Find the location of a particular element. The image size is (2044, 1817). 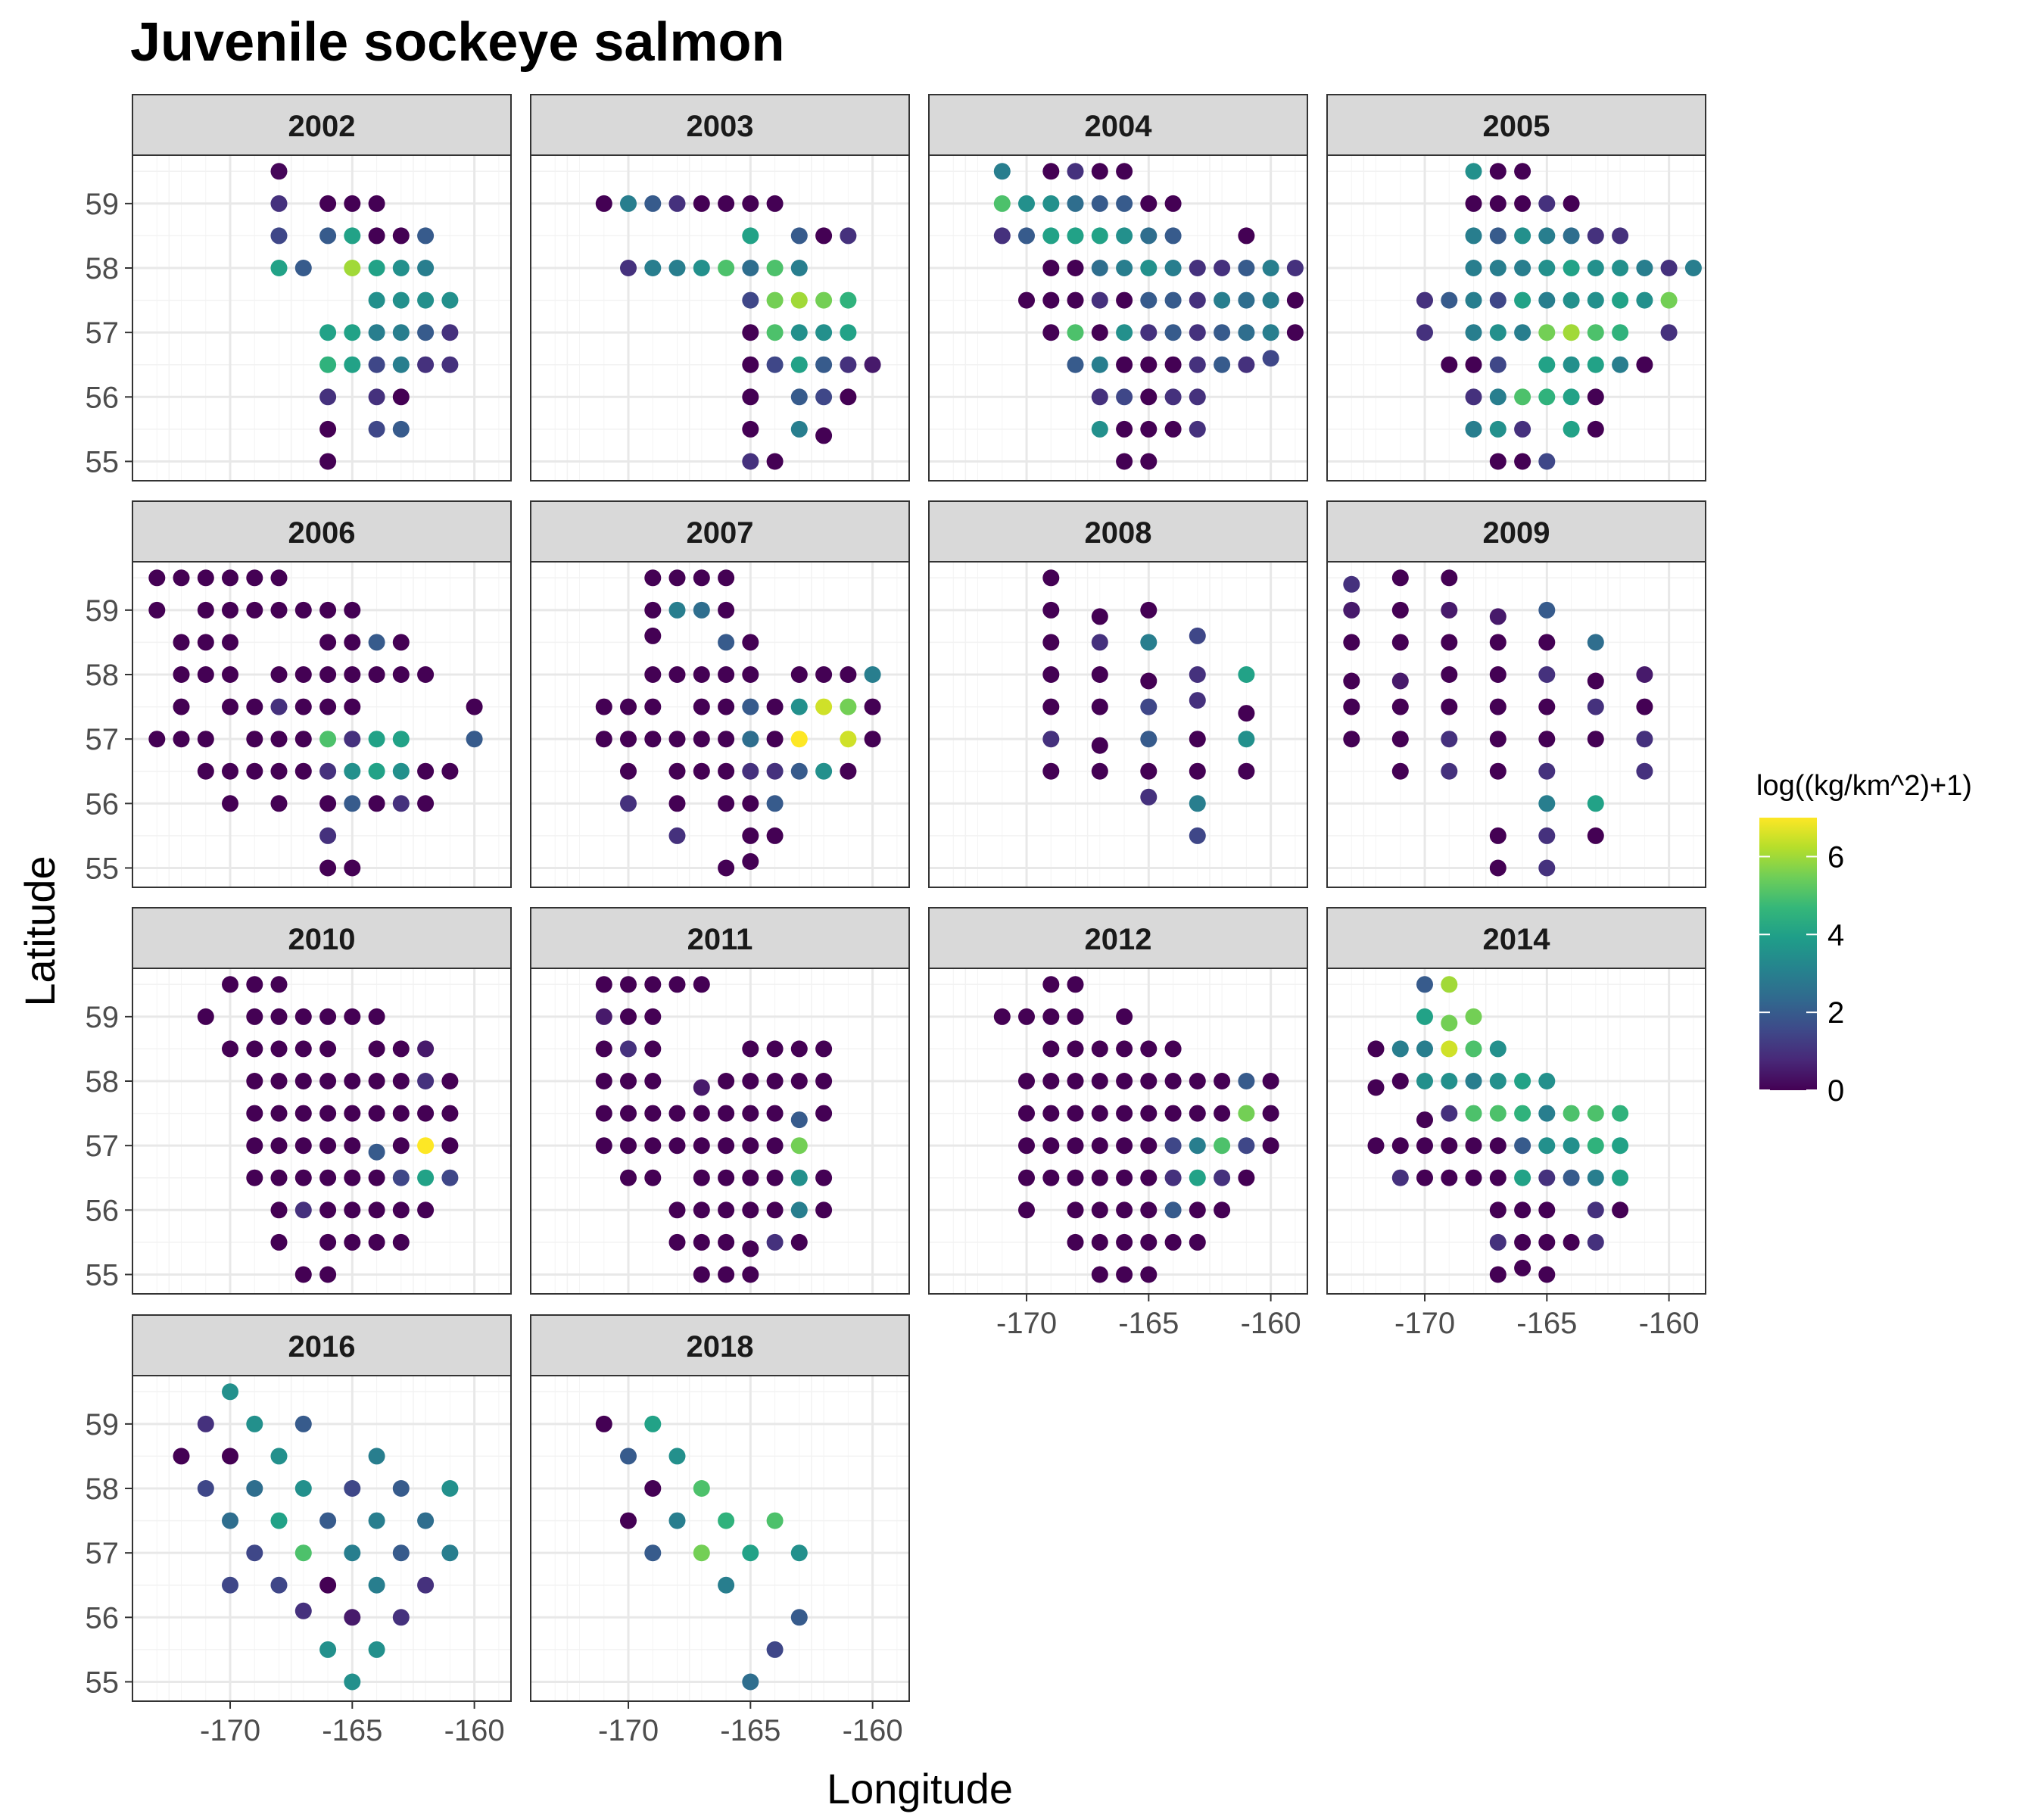

x-tick-label: -160 is located at coordinates (474, 1731).